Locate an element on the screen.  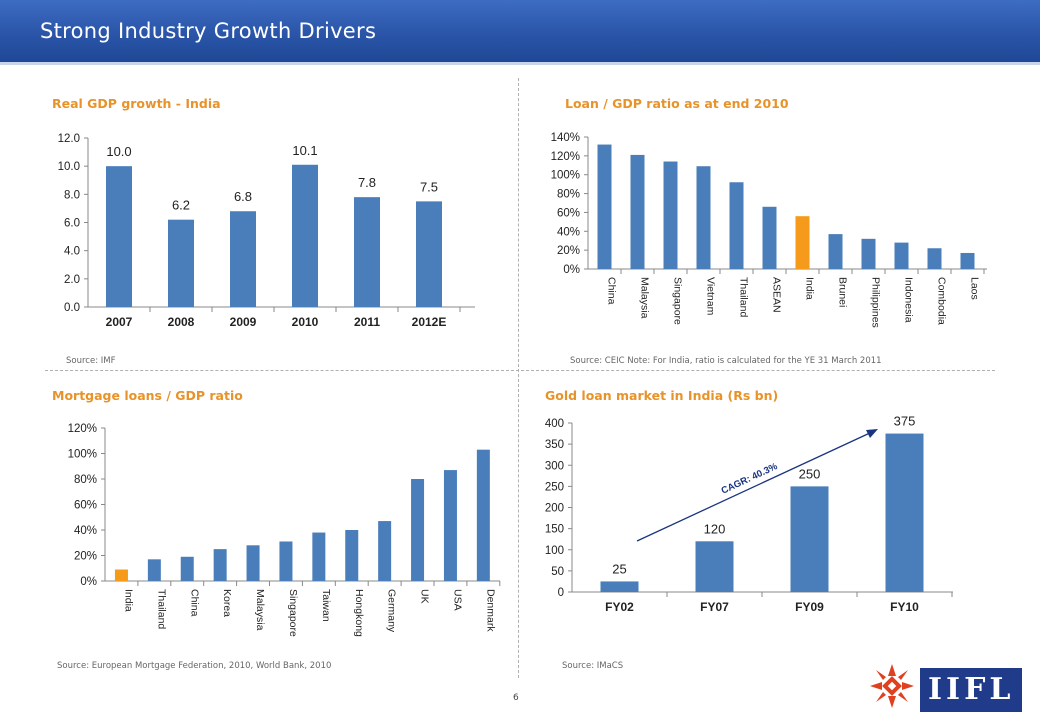
gold-loan-chart-source: Source: IMaCS is located at coordinates (593, 666).